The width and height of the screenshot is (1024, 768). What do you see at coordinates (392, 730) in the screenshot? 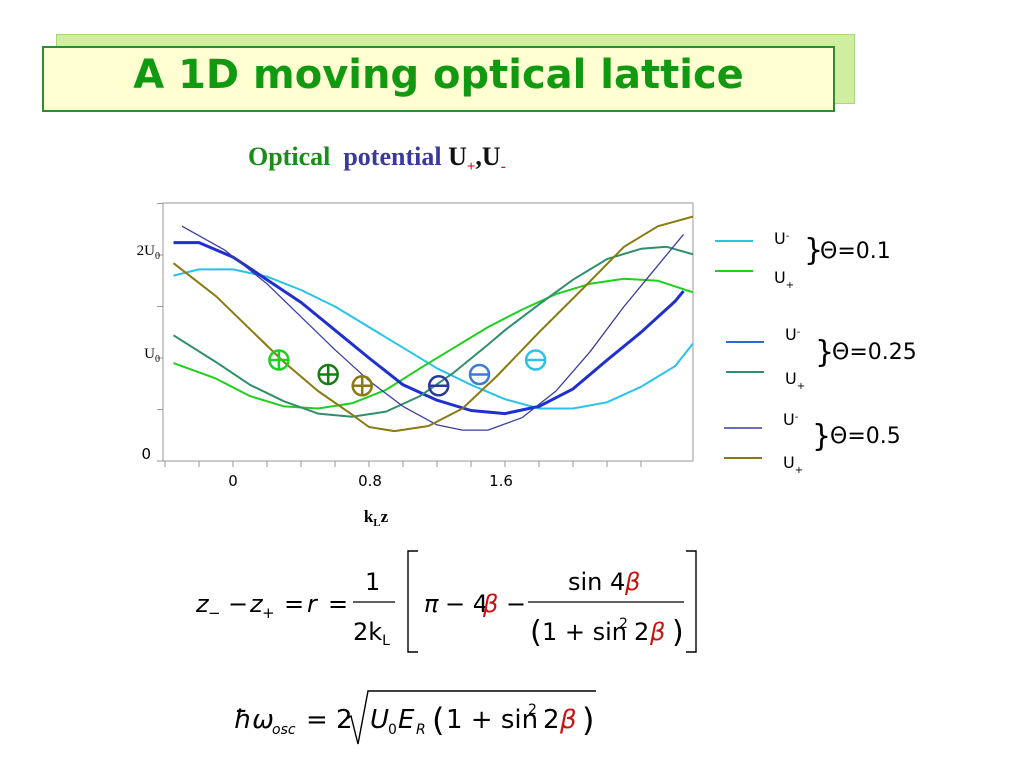
I see `svg-text: 0` at bounding box center [392, 730].